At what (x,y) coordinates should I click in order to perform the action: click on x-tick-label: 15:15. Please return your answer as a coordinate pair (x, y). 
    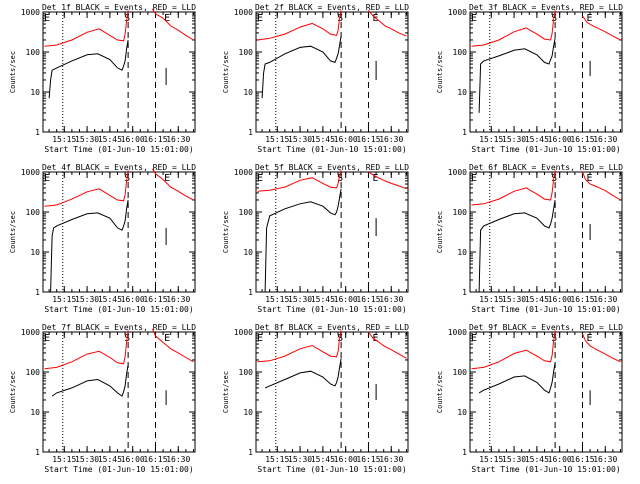
    Looking at the image, I should click on (64, 459).